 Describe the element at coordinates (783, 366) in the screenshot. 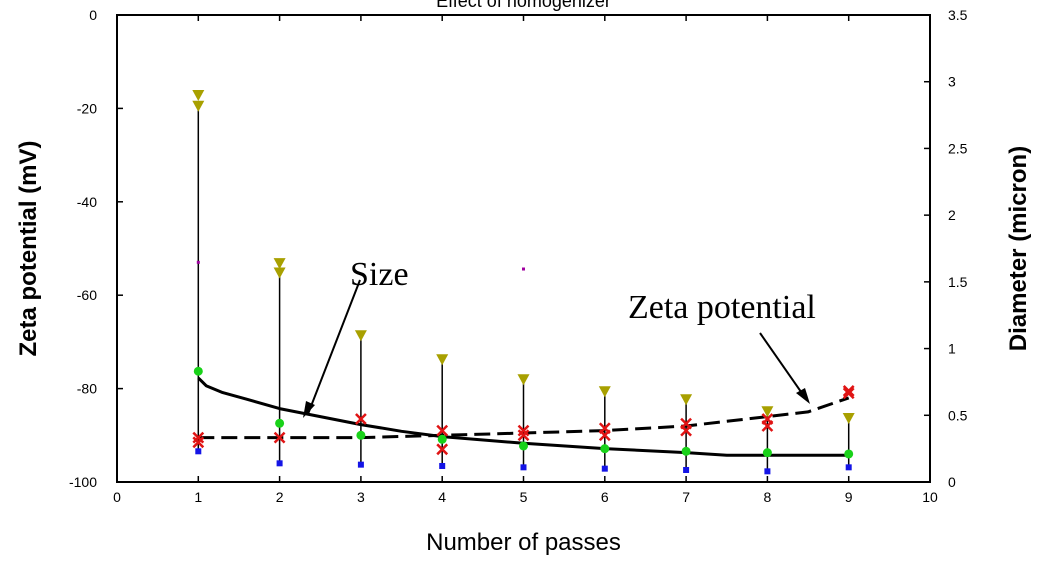

I see `zeta-arrow-line` at that location.